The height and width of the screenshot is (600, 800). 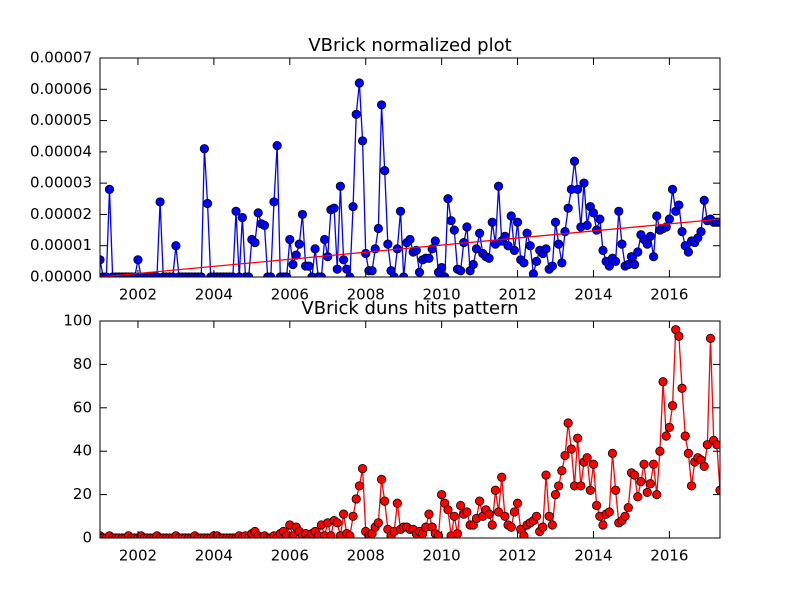 I want to click on y-tick-label: 0.00005, so click(x=61, y=120).